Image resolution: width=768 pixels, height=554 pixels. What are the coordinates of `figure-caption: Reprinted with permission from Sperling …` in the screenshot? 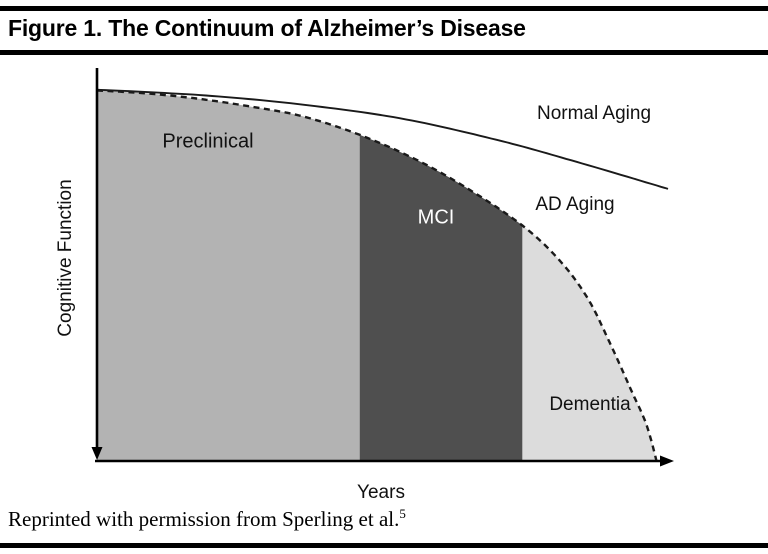 It's located at (207, 519).